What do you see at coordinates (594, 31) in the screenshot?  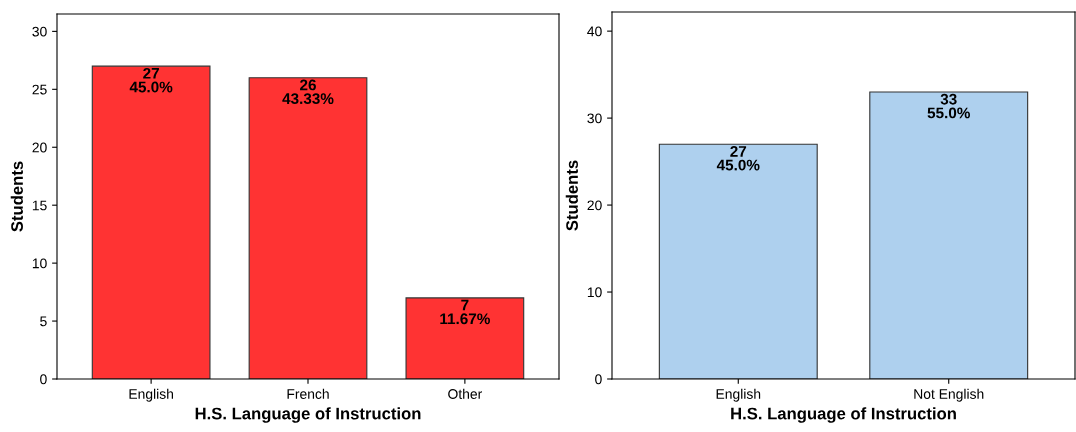 I see `y-tick-label: 40` at bounding box center [594, 31].